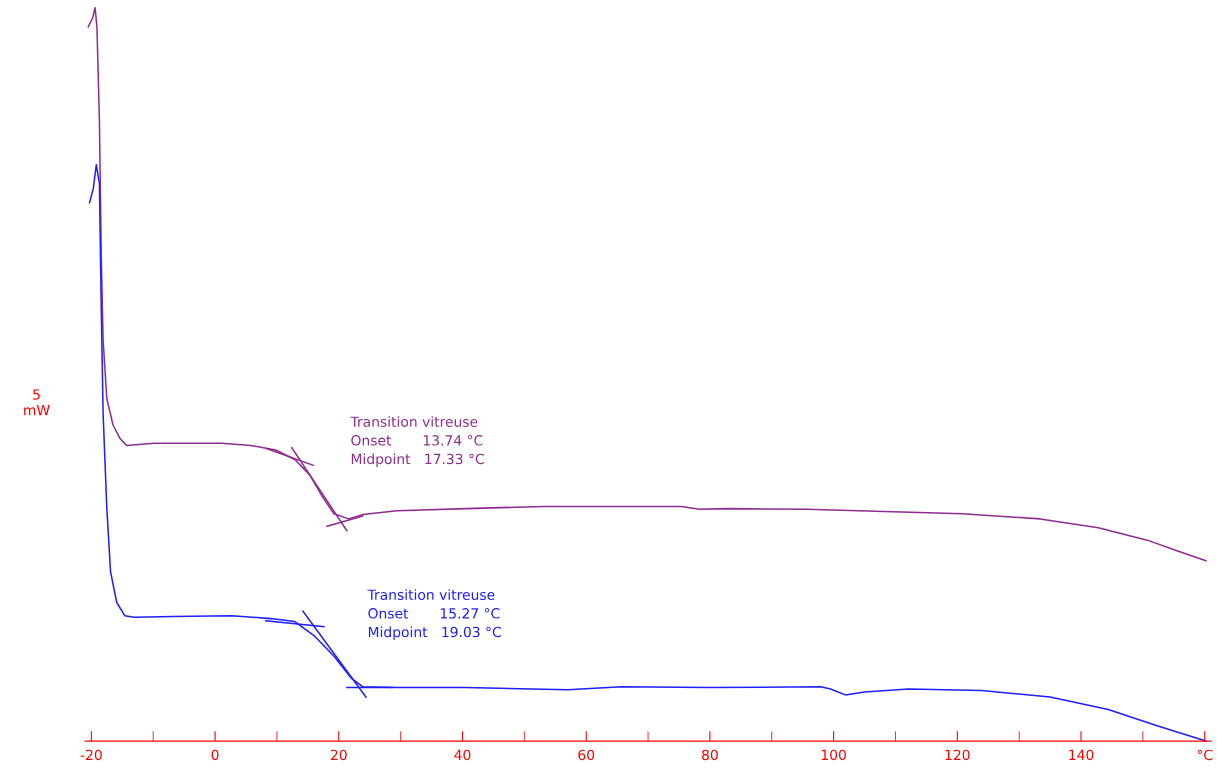 Image resolution: width=1217 pixels, height=776 pixels. Describe the element at coordinates (1205, 755) in the screenshot. I see `x-tick-label: °C` at that location.